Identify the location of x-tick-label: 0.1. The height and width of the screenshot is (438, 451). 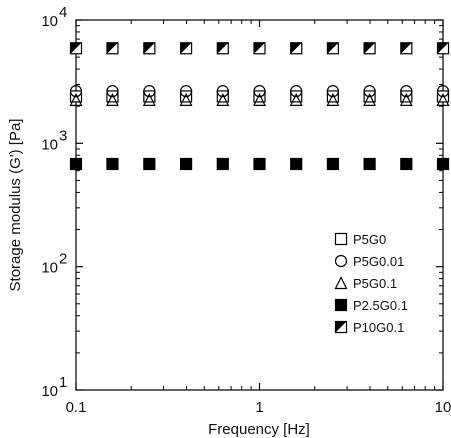
(76, 407).